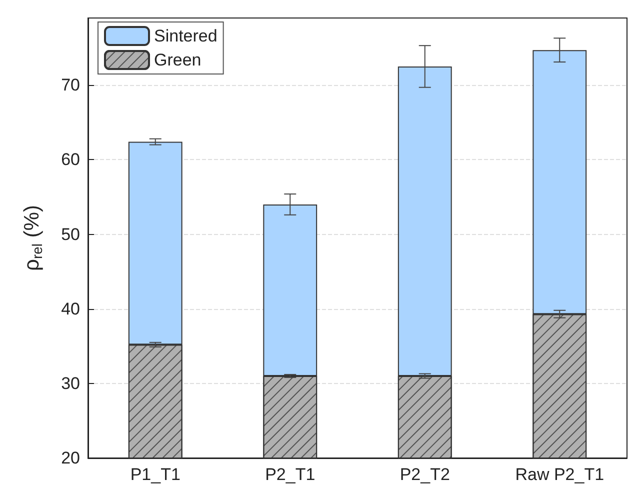  What do you see at coordinates (186, 36) in the screenshot?
I see `legend-label: Sintered` at bounding box center [186, 36].